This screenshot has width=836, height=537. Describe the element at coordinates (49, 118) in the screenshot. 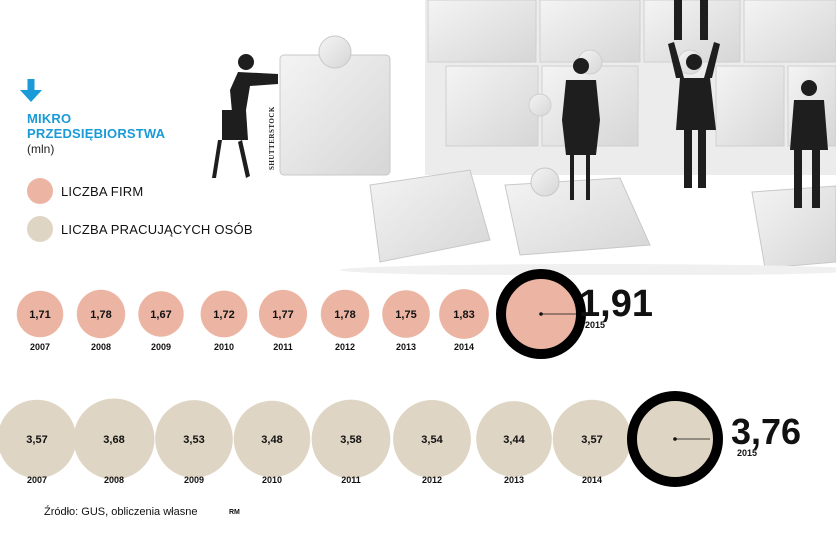

I see `title-line-1: MIKRO` at that location.